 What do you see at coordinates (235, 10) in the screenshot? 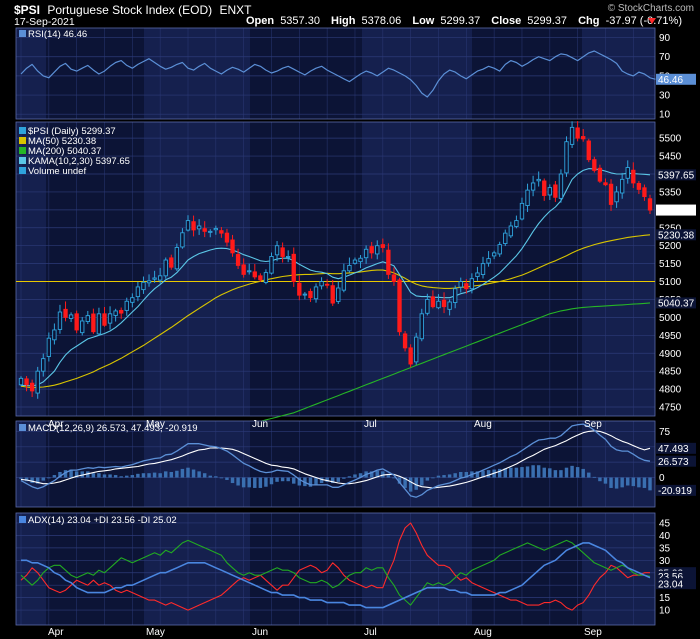
I see `exchange: ENXT` at bounding box center [235, 10].